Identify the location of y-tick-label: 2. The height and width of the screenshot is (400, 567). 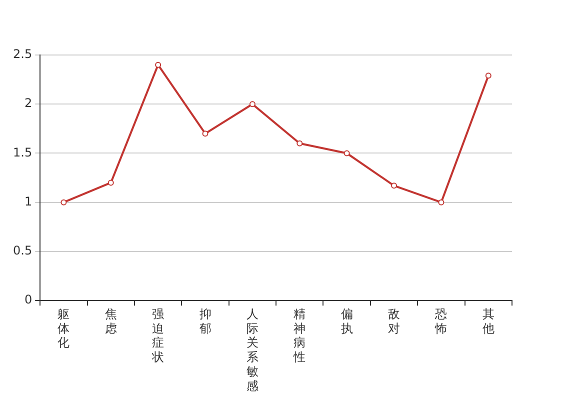
(28, 103).